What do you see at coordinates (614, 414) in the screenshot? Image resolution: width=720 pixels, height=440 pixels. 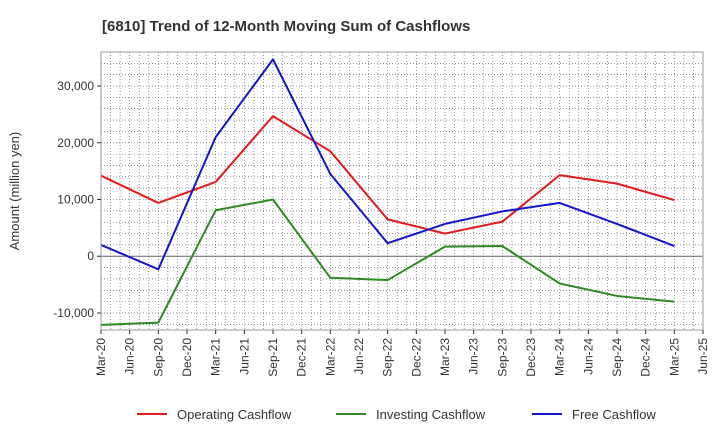 I see `legend-label-free-cashflow: Free Cashflow` at bounding box center [614, 414].